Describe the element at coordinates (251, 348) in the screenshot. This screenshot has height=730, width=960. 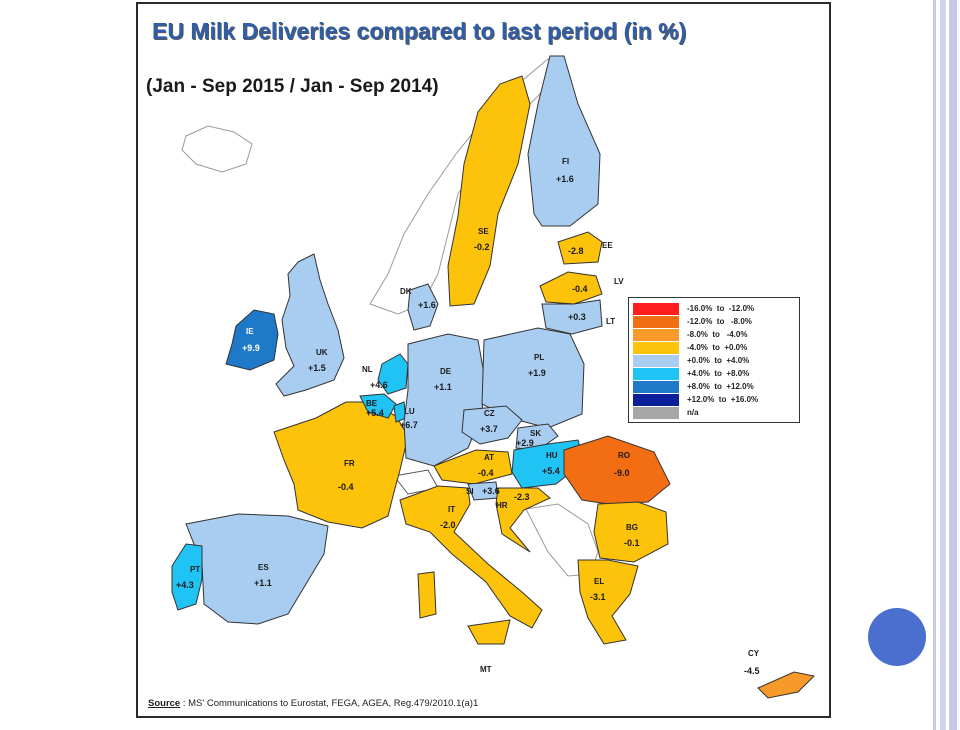
I see `label-ie-value: +9.9` at that location.